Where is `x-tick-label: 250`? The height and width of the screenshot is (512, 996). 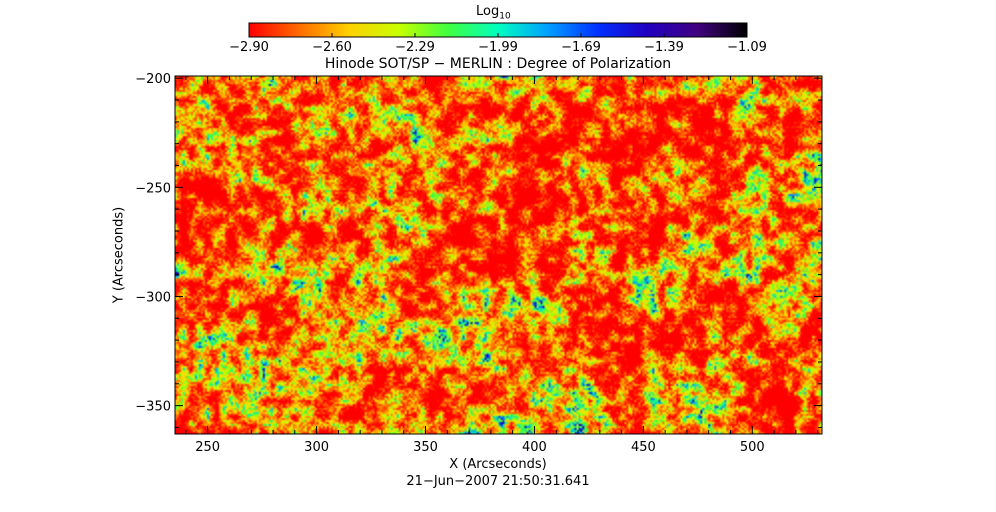 x-tick-label: 250 is located at coordinates (207, 447).